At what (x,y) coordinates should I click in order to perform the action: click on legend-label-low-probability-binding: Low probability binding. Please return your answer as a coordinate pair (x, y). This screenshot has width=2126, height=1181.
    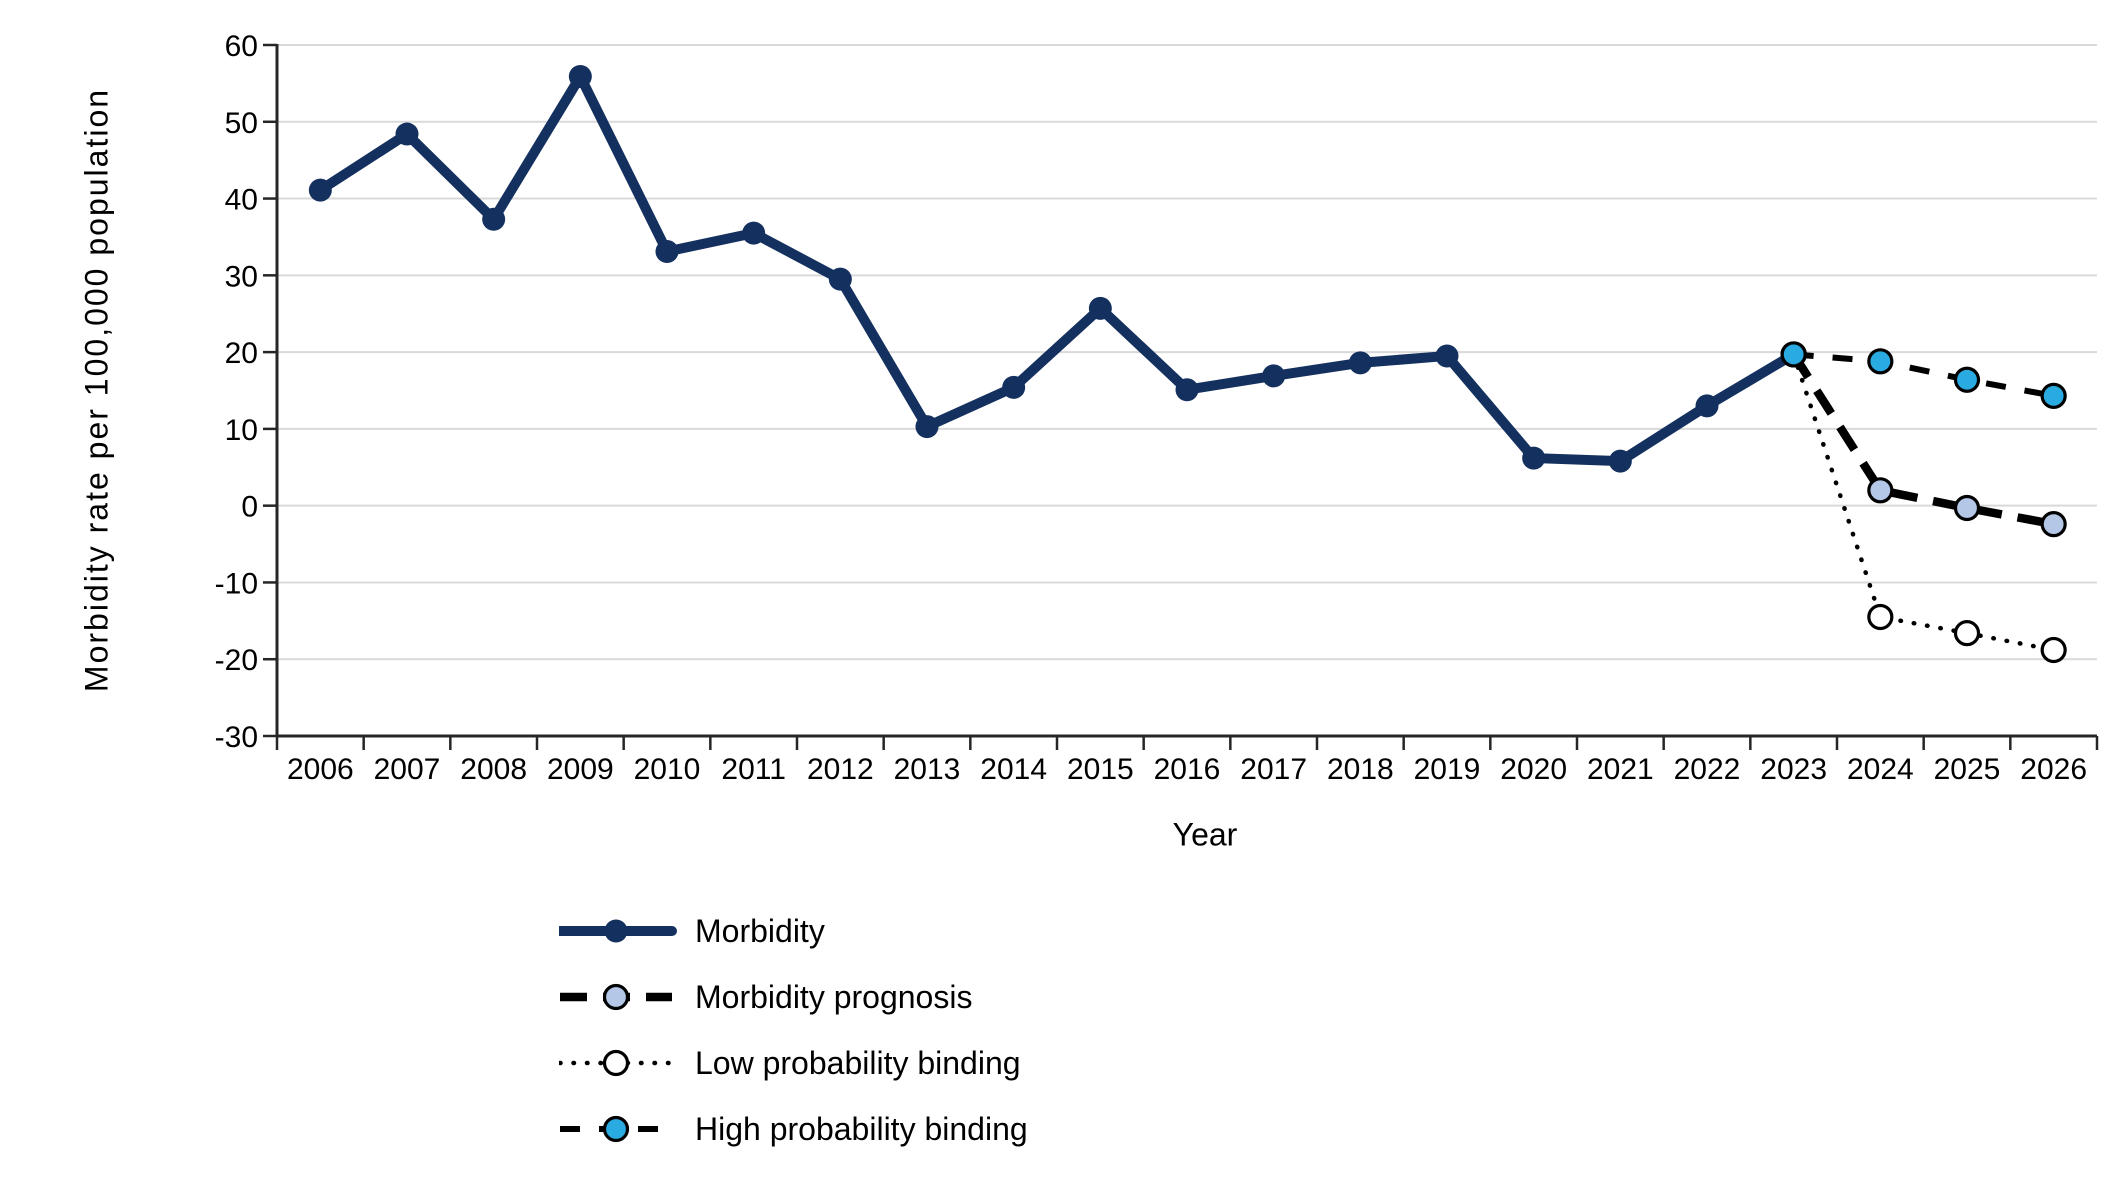
    Looking at the image, I should click on (858, 1062).